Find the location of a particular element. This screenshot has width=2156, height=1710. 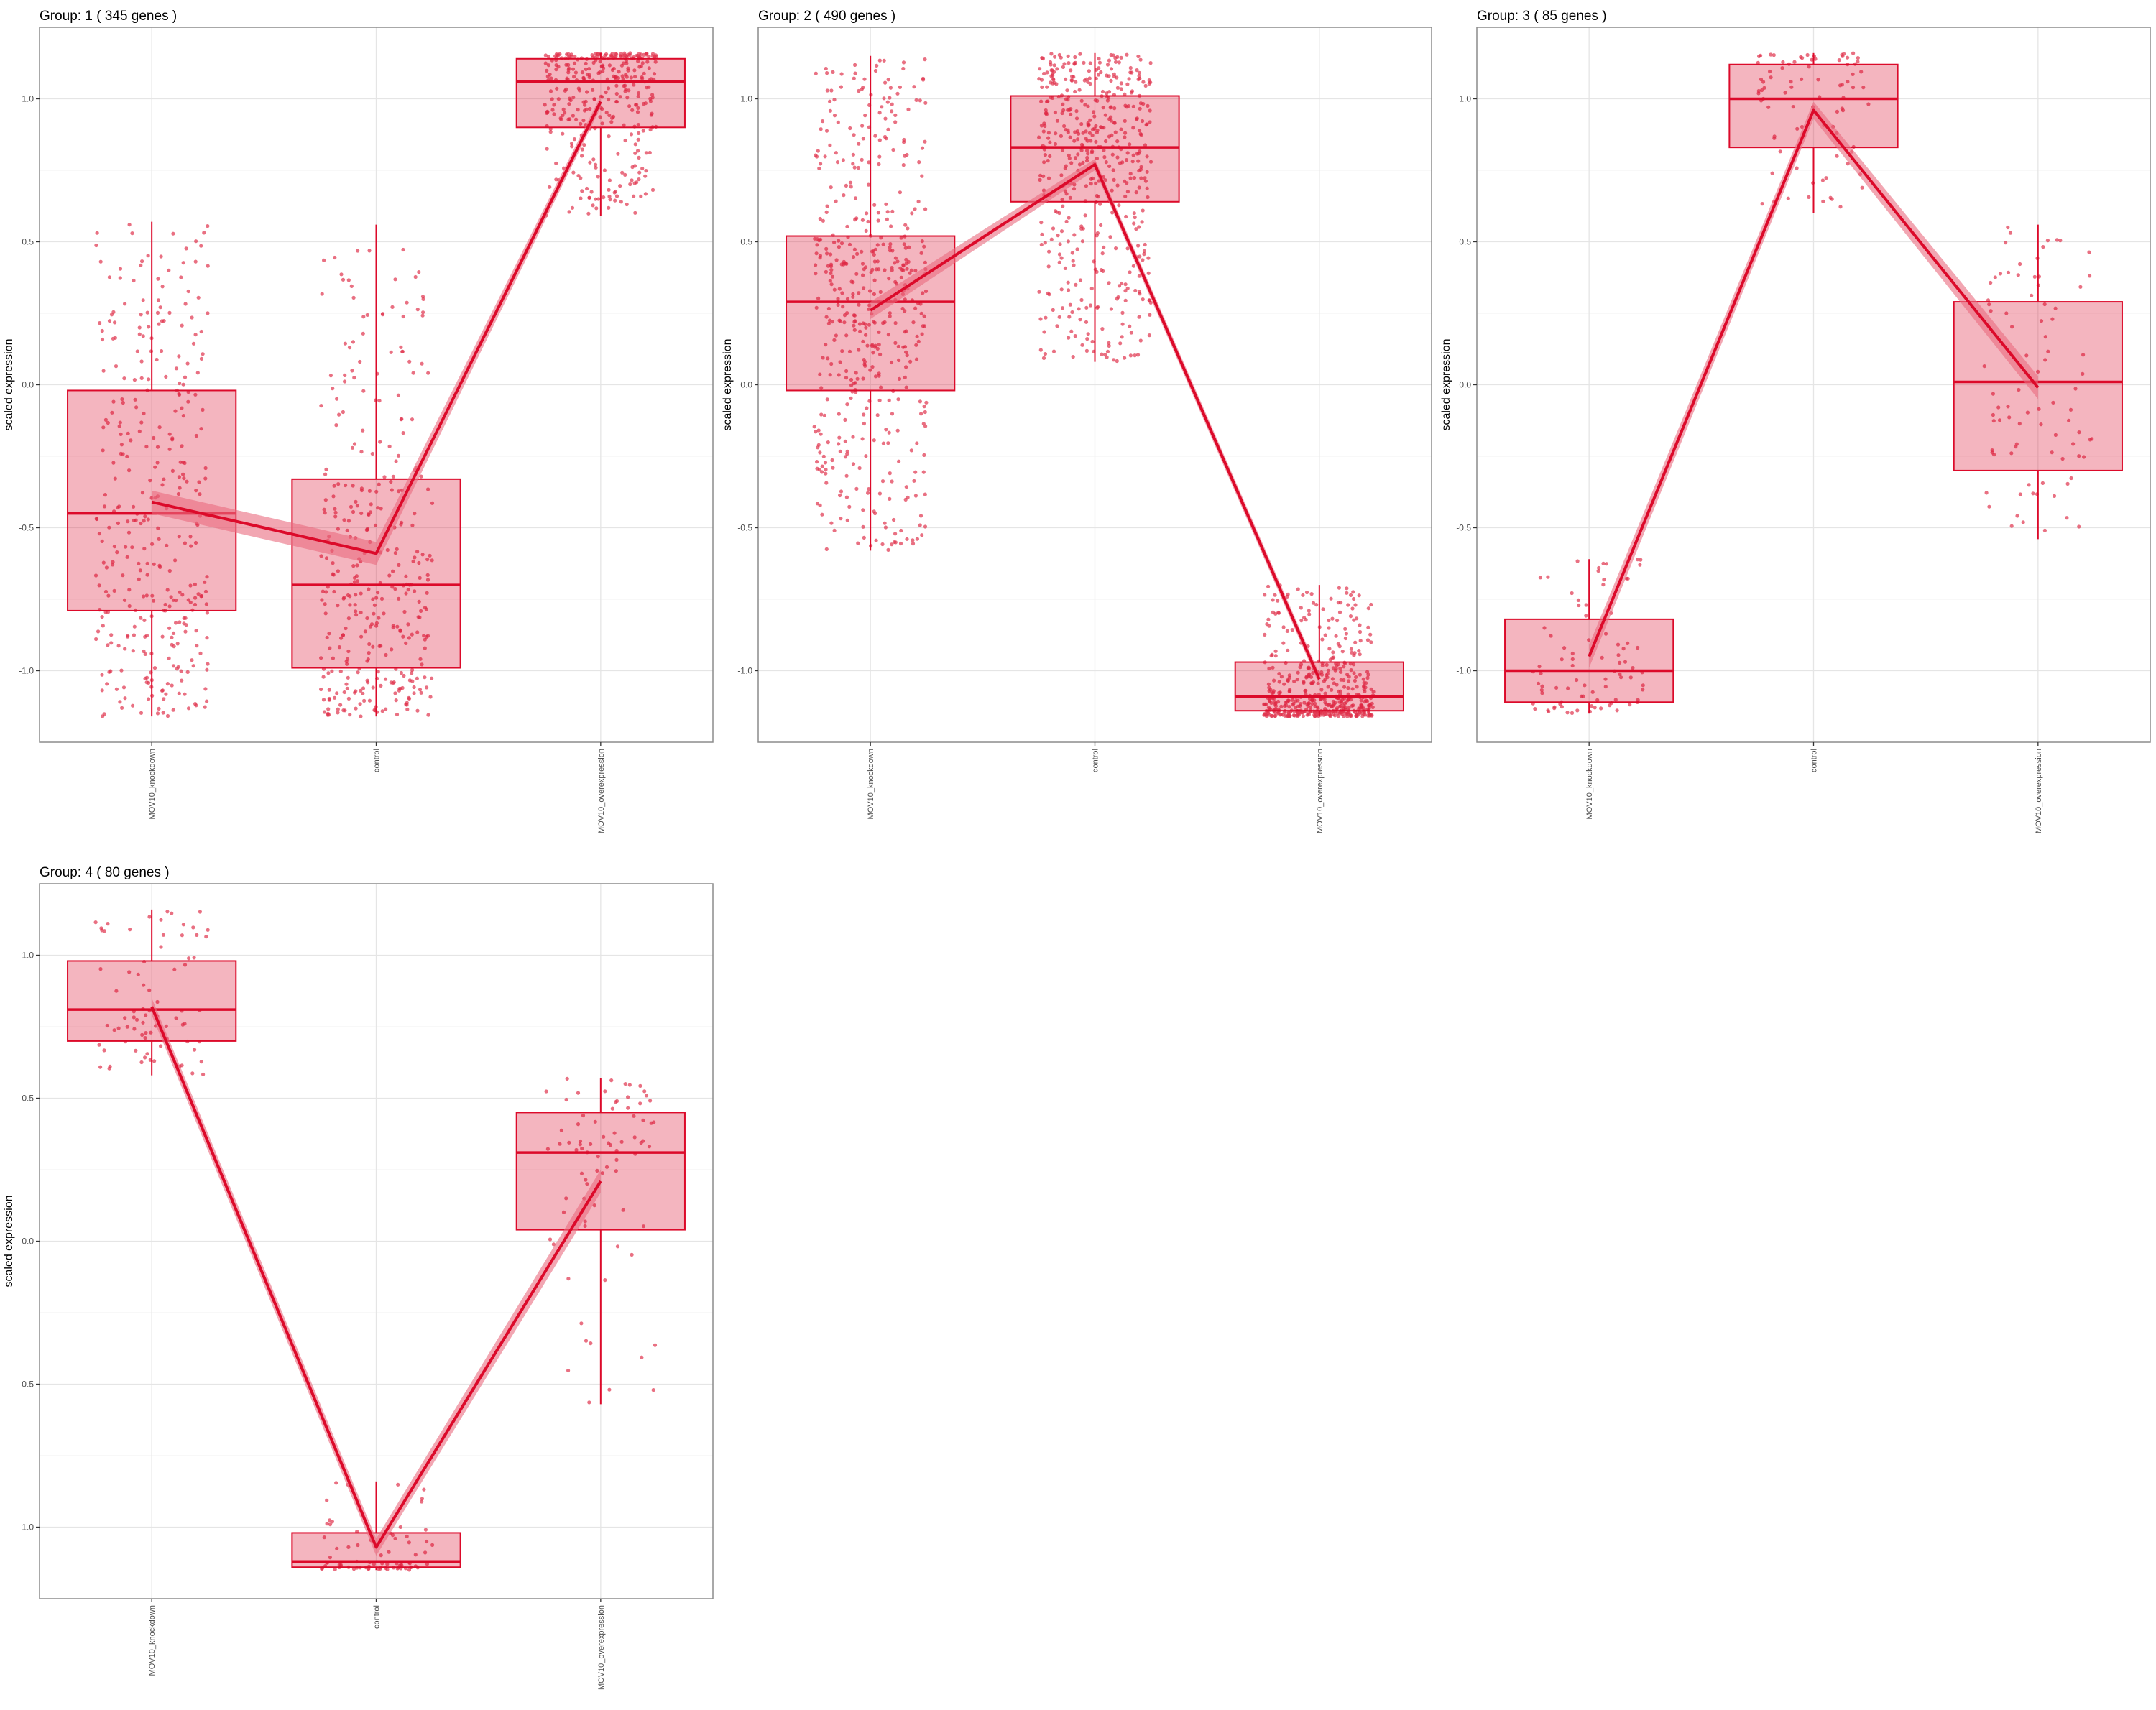

box-MOV10_knockdown is located at coordinates (152, 500).